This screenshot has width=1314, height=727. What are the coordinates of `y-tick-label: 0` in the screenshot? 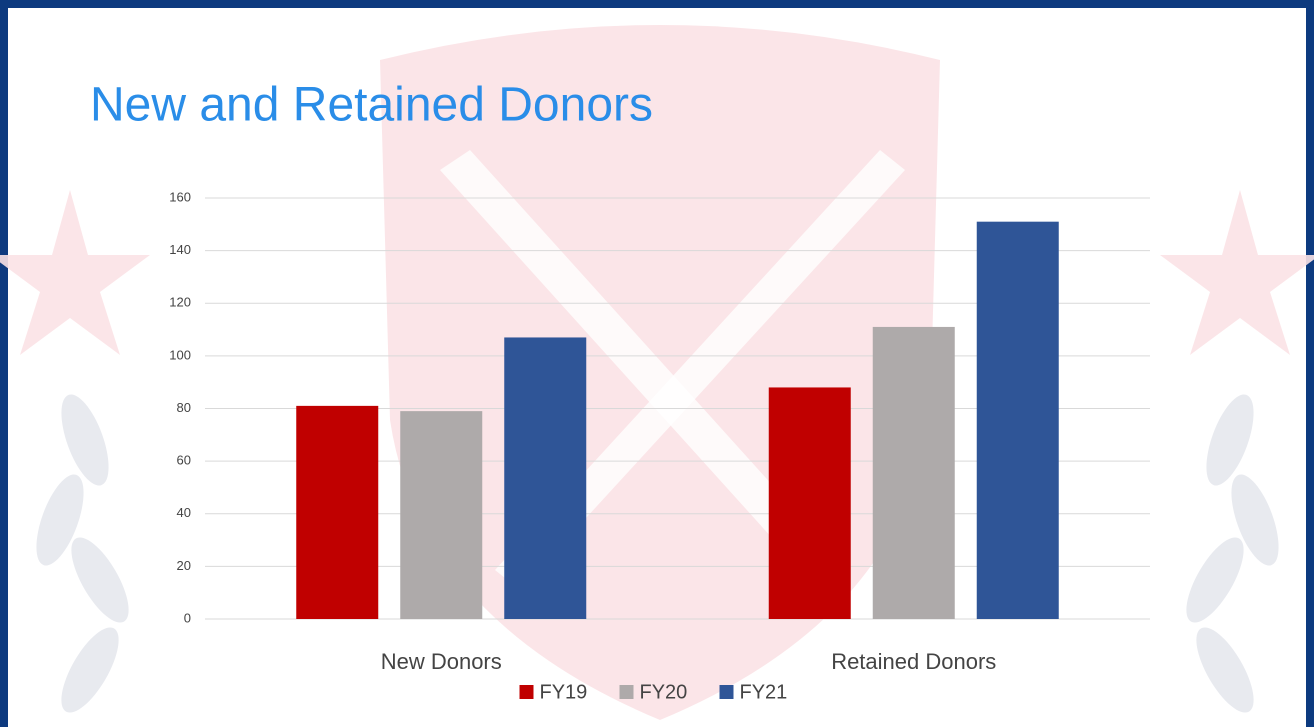 It's located at (187, 617).